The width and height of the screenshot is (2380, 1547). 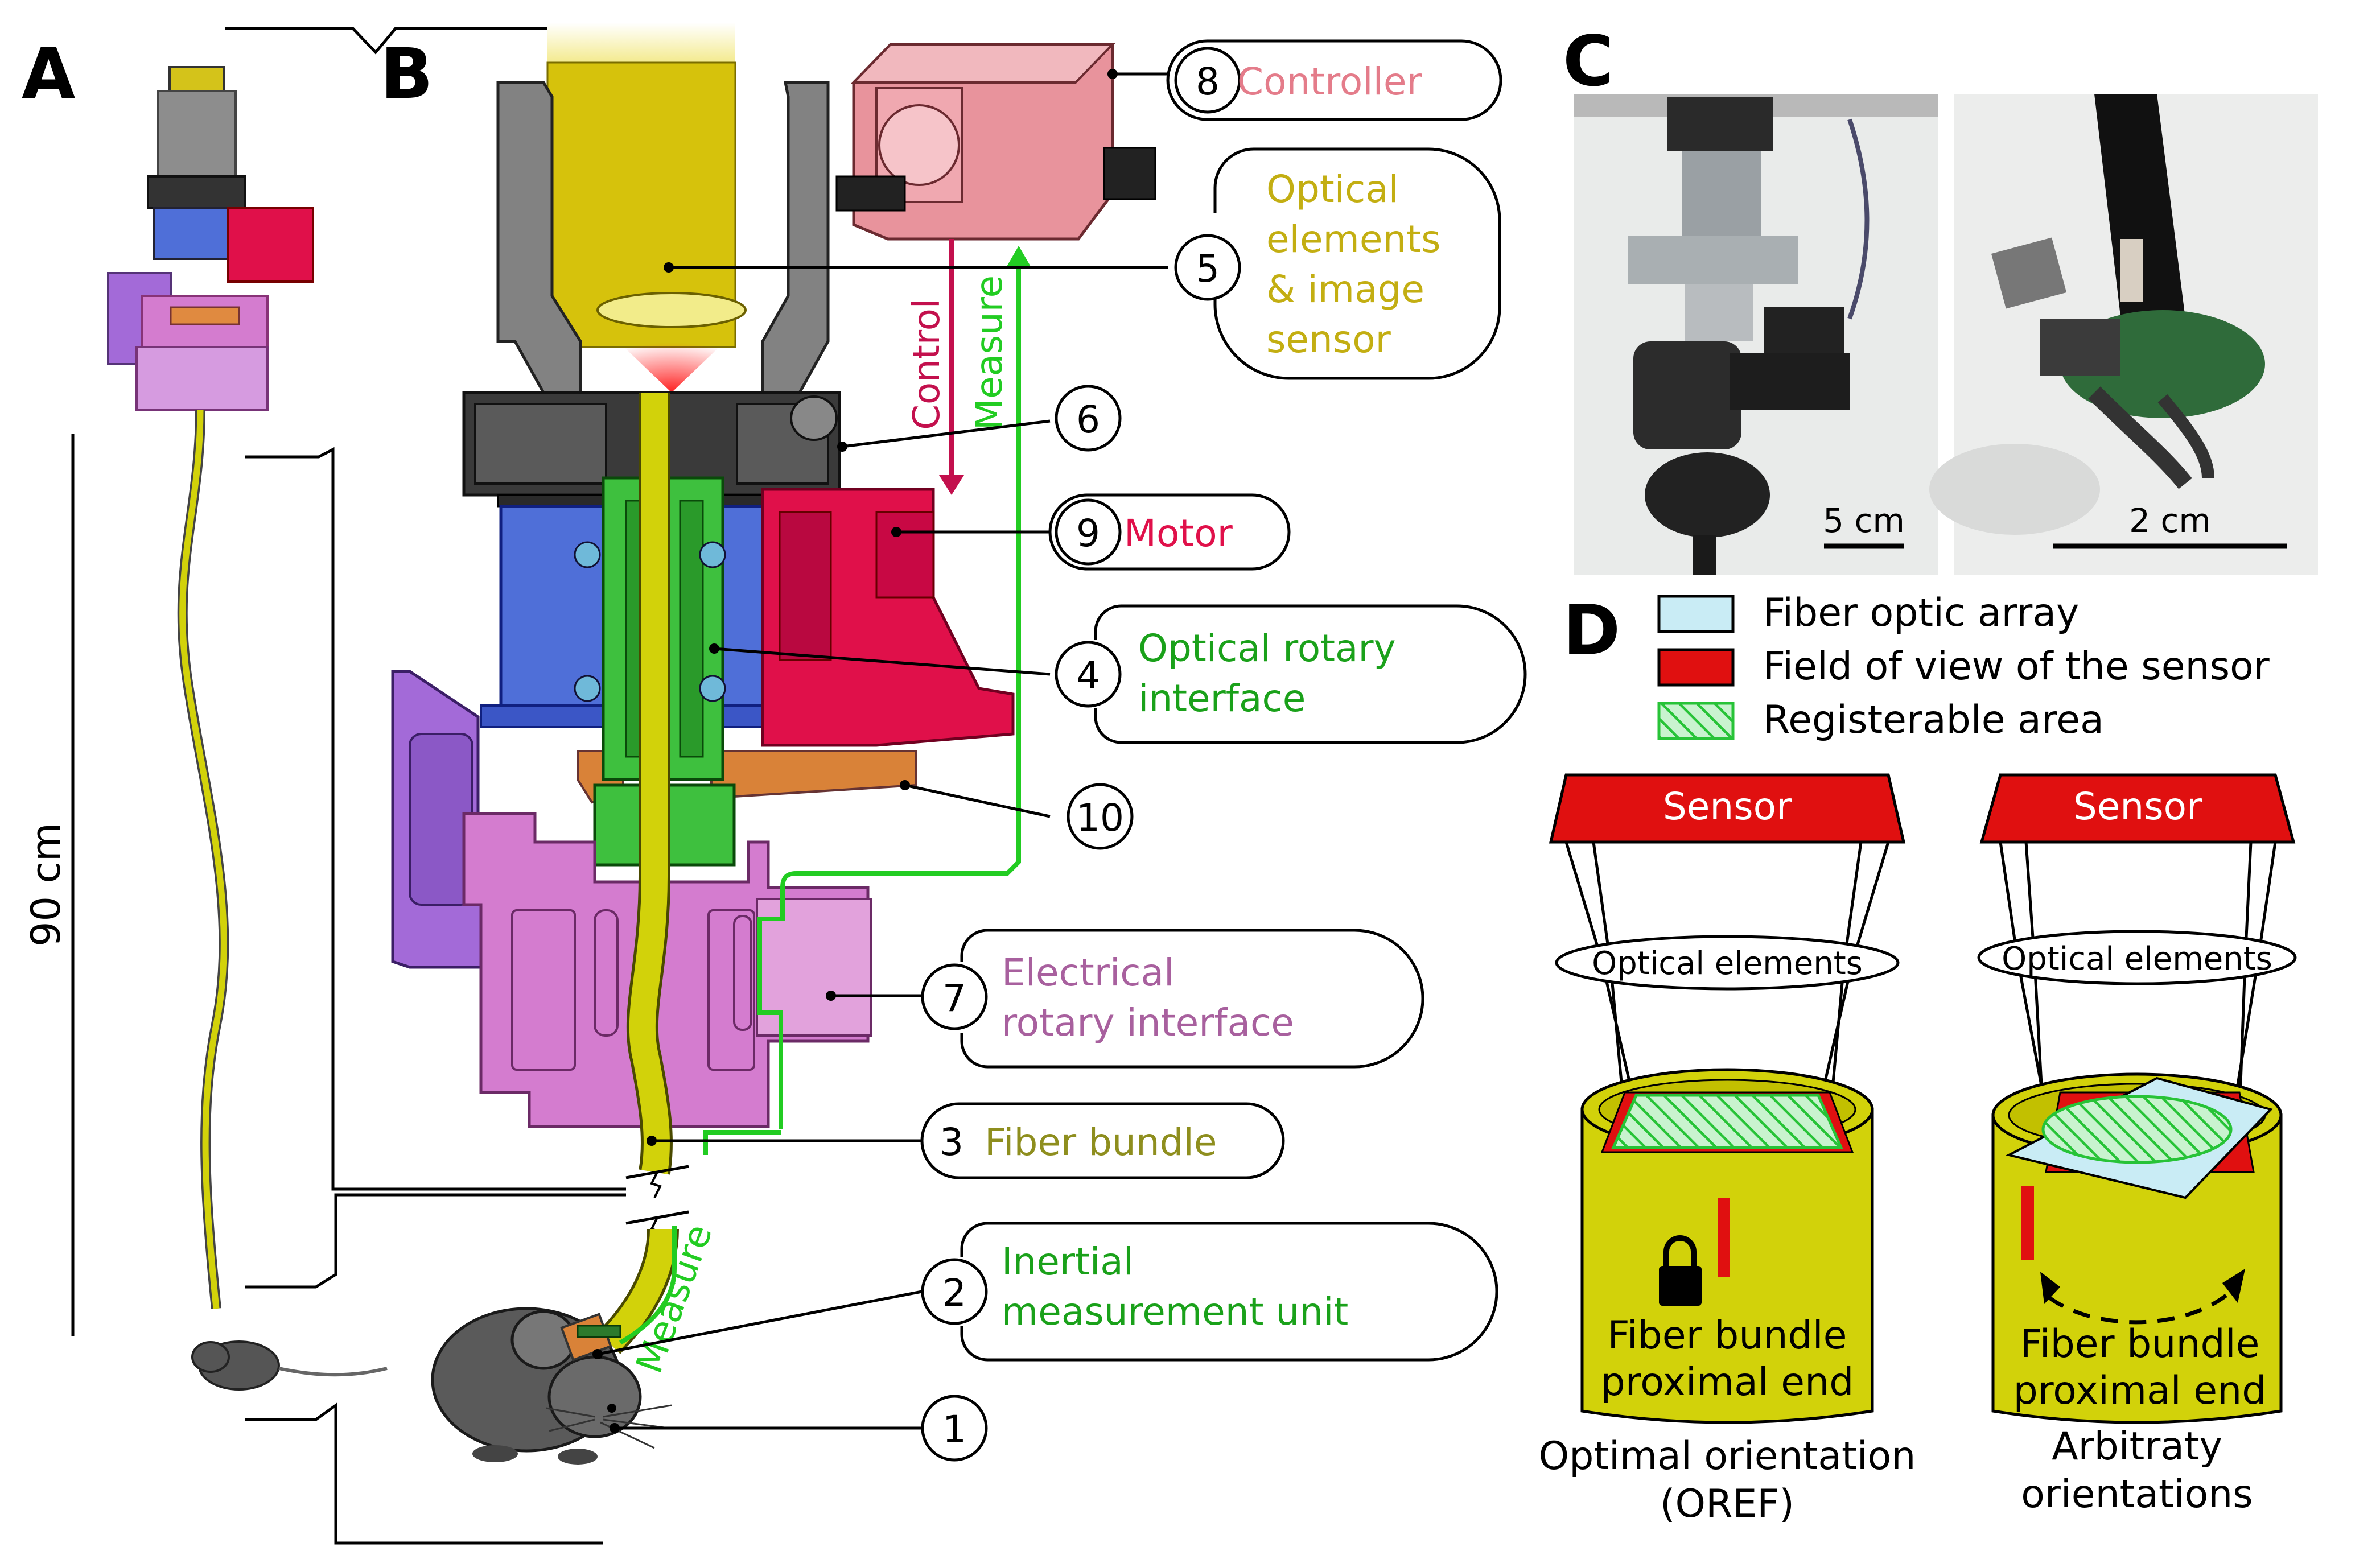 I want to click on optical-elements-label-left: Optical elements, so click(x=1727, y=963).